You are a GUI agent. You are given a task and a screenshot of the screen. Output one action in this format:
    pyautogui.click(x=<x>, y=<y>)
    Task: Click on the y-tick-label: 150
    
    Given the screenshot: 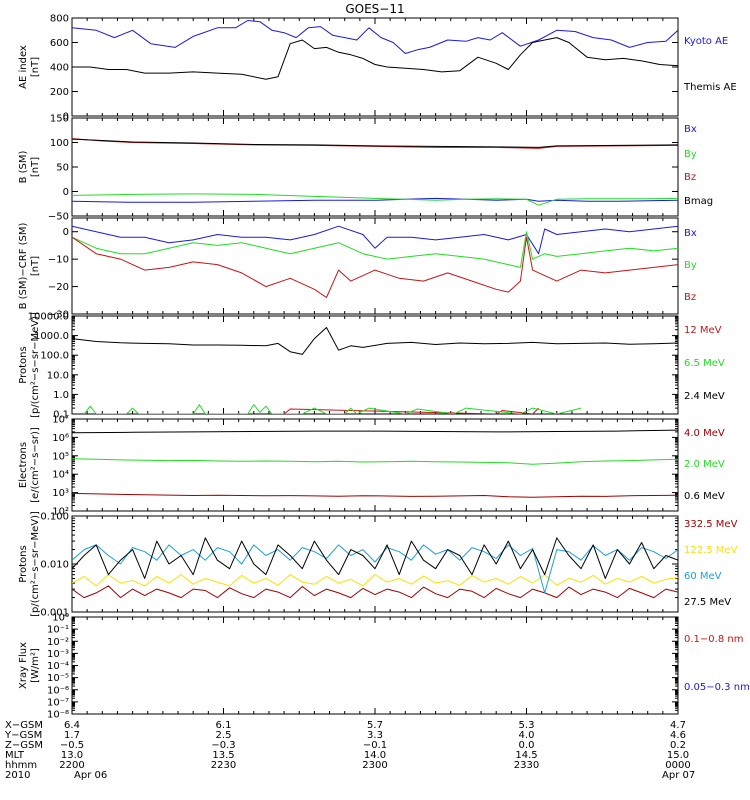 What is the action you would take?
    pyautogui.click(x=59, y=119)
    